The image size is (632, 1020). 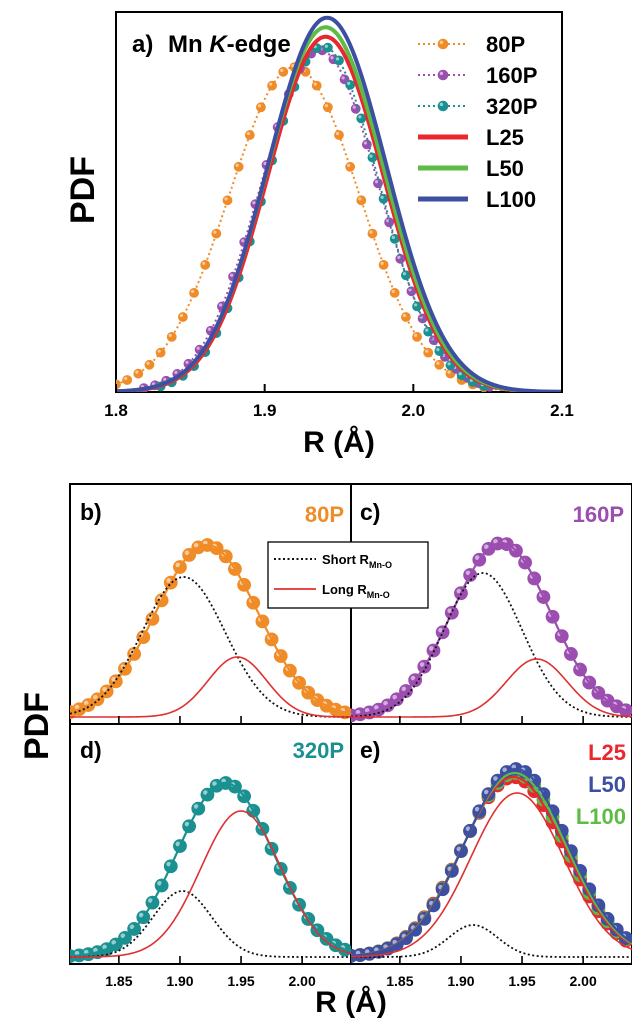 What do you see at coordinates (491, 941) in the screenshot?
I see `panel-e-short-component` at bounding box center [491, 941].